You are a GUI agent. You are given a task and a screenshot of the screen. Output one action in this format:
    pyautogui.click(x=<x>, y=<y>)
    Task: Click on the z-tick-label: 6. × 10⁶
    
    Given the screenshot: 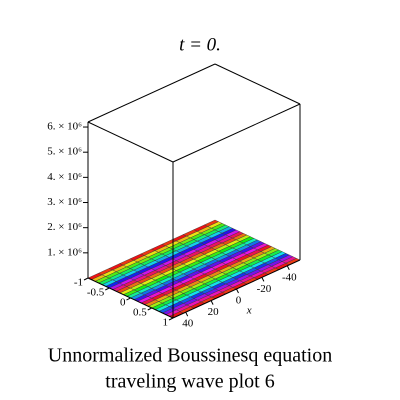 What is the action you would take?
    pyautogui.click(x=64, y=127)
    